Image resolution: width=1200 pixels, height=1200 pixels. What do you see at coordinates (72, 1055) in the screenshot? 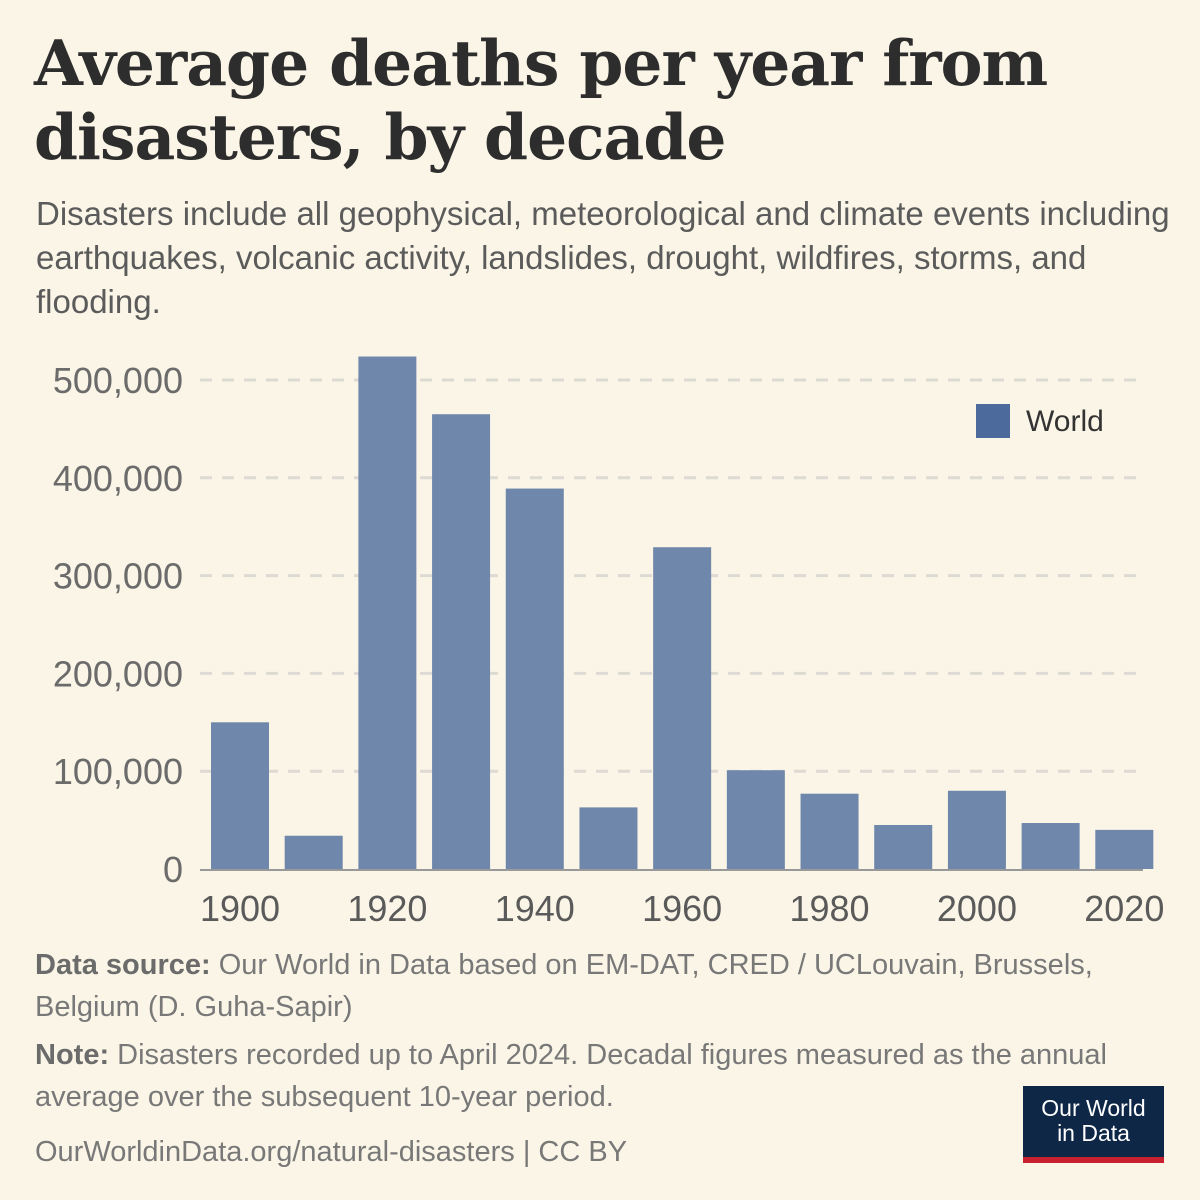
I see `note-label: Note:` at bounding box center [72, 1055].